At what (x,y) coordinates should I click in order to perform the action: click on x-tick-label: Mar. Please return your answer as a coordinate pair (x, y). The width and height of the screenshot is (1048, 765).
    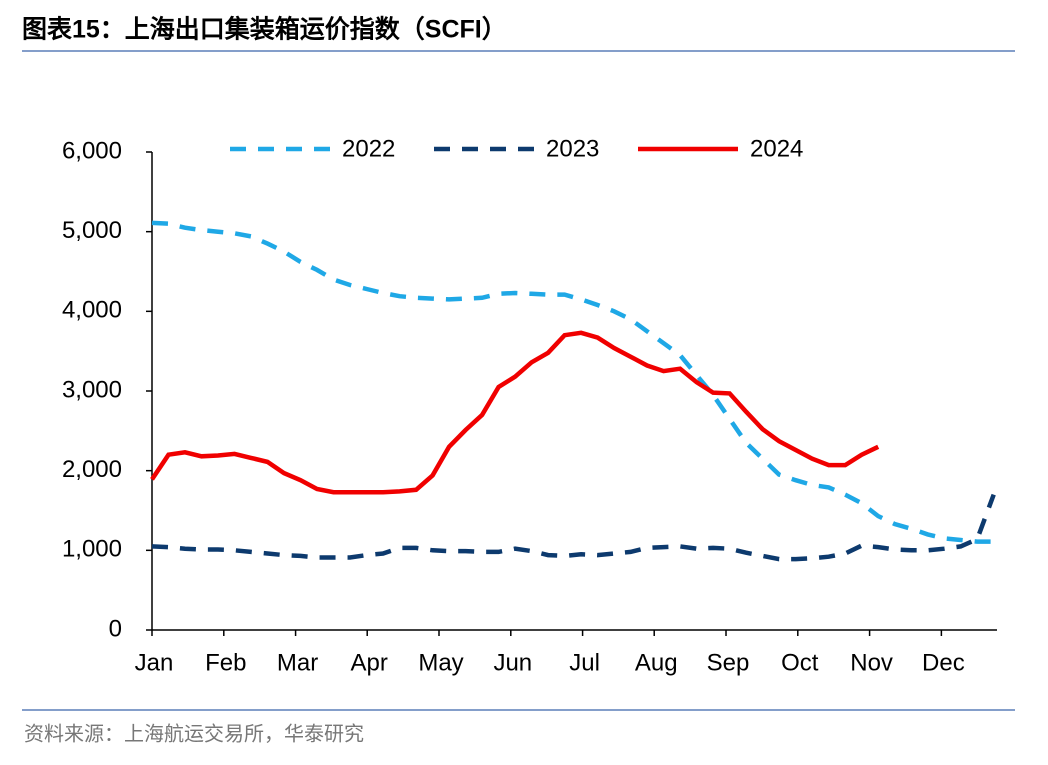
    Looking at the image, I should click on (297, 662).